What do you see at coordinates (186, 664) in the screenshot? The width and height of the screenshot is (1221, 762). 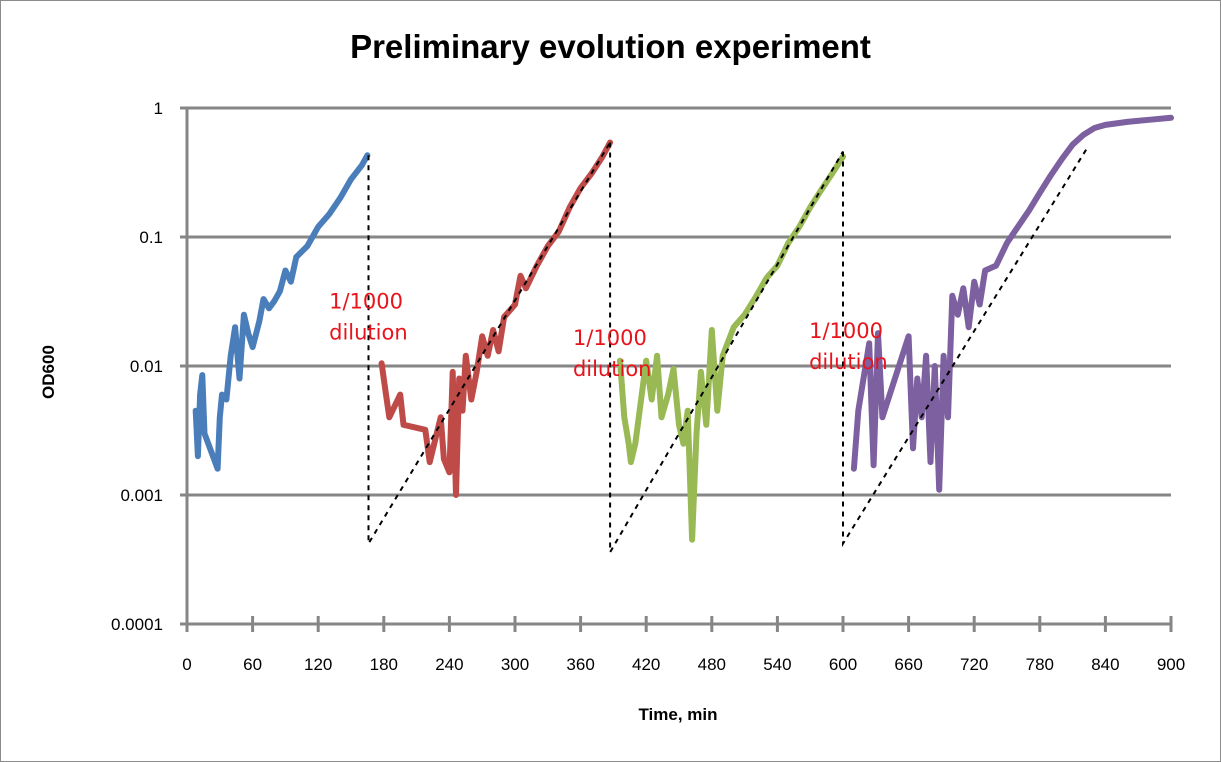 I see `x-tick-label: 0` at bounding box center [186, 664].